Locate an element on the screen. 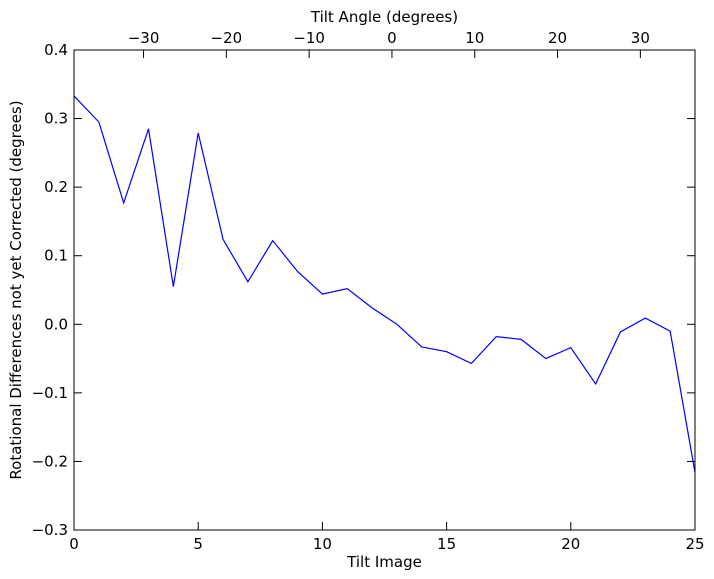  top-axis-label: Tilt Angle (degrees) is located at coordinates (384, 17).